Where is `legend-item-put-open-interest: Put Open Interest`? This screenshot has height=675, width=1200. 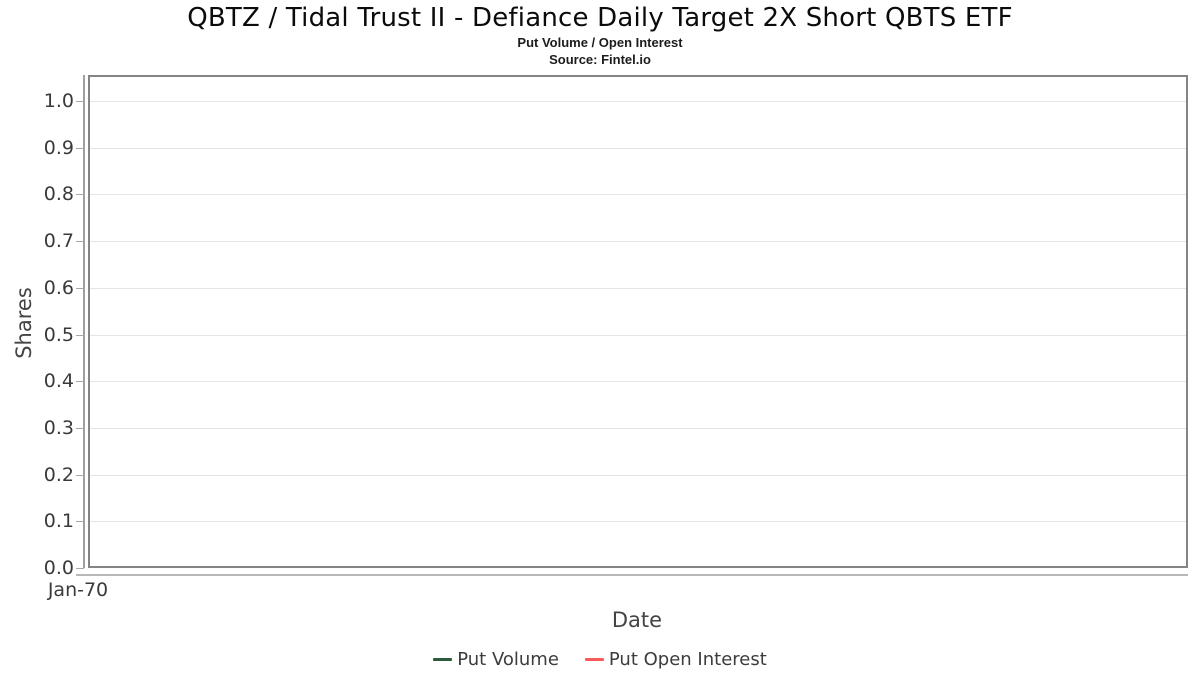
legend-item-put-open-interest: Put Open Interest is located at coordinates (675, 659).